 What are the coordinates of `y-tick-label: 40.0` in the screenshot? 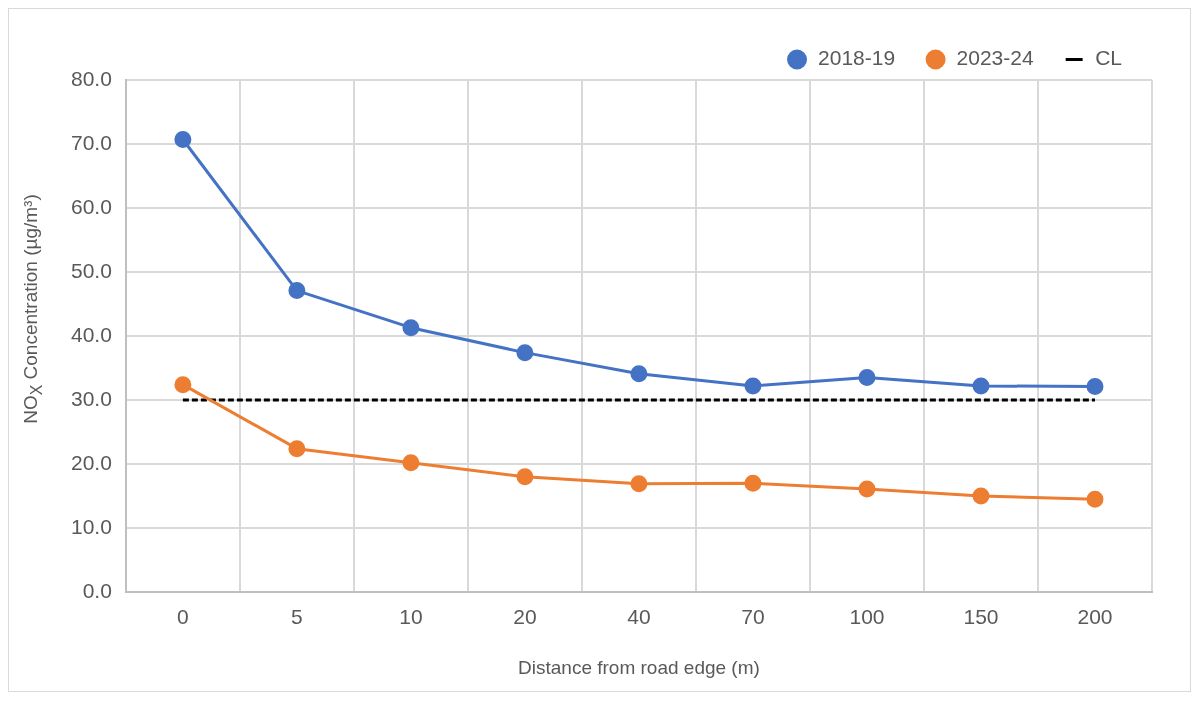 It's located at (91, 334).